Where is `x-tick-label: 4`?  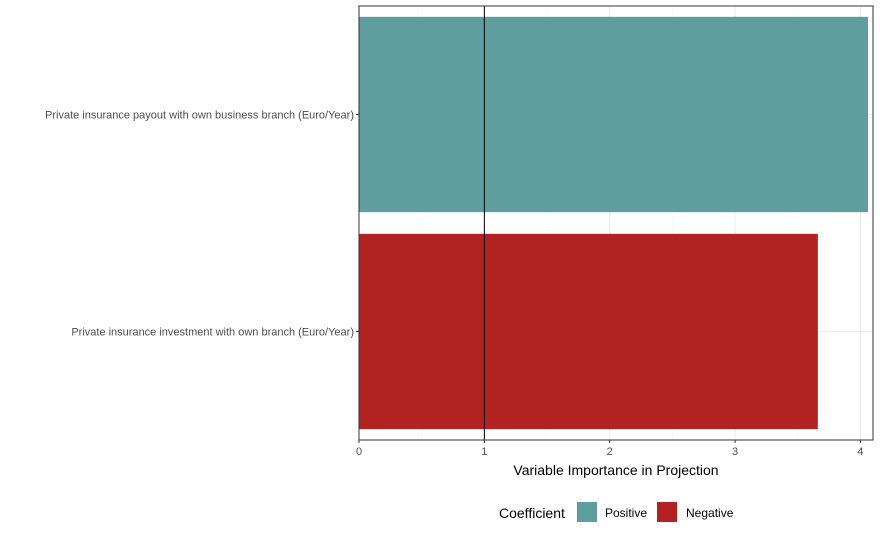
x-tick-label: 4 is located at coordinates (860, 452).